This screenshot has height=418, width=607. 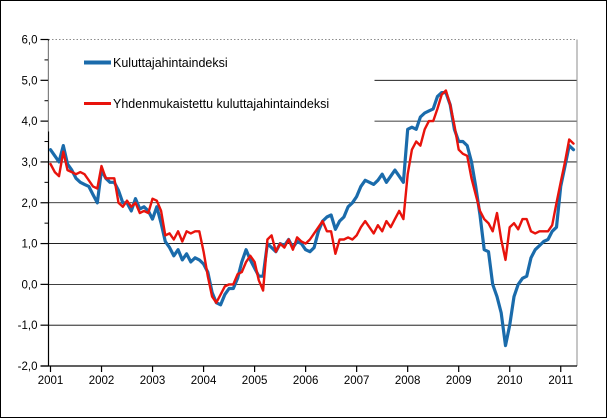 I want to click on x-axis-label: 2003, so click(x=153, y=381).